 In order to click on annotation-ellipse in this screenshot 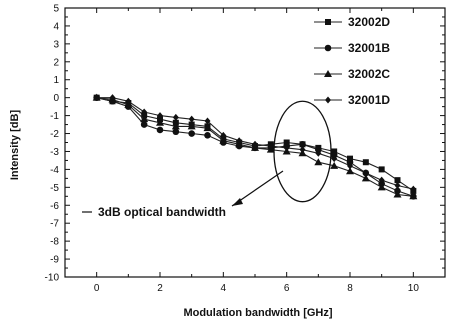, I will do `click(302, 151)`.